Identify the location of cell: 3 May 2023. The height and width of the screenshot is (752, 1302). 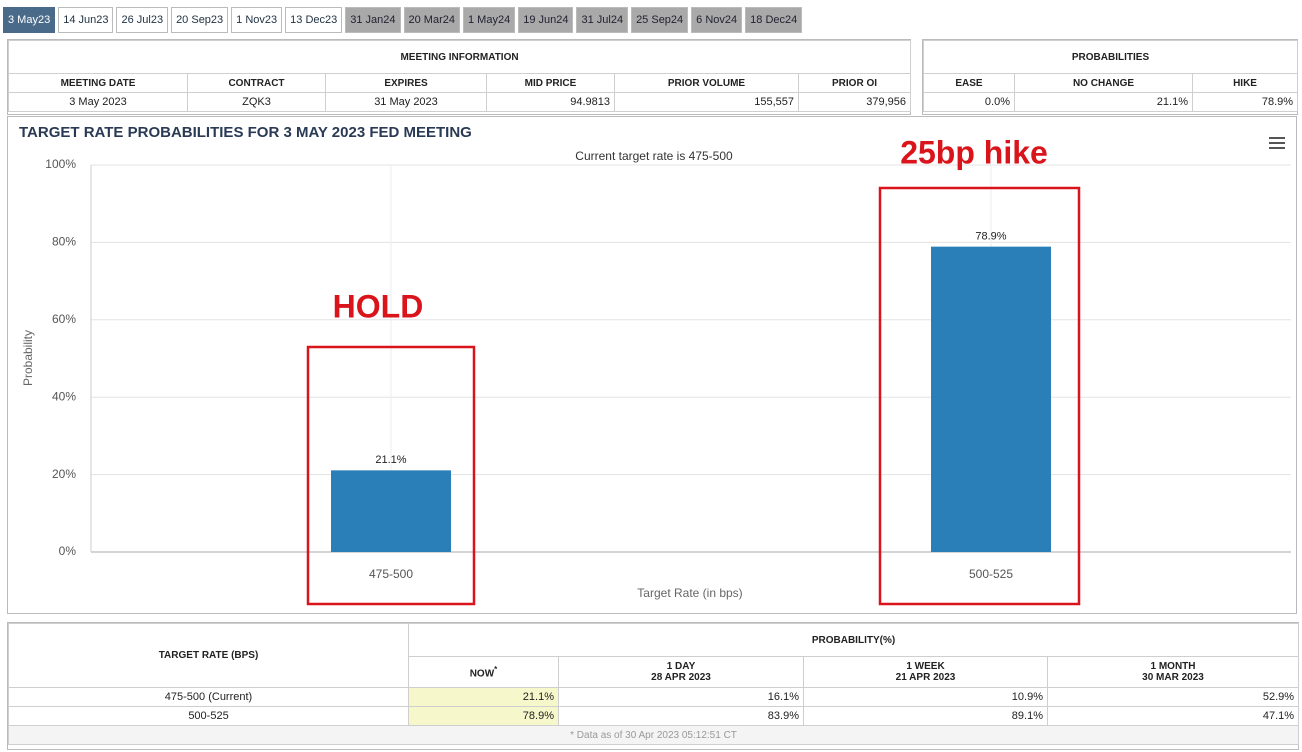
(98, 102).